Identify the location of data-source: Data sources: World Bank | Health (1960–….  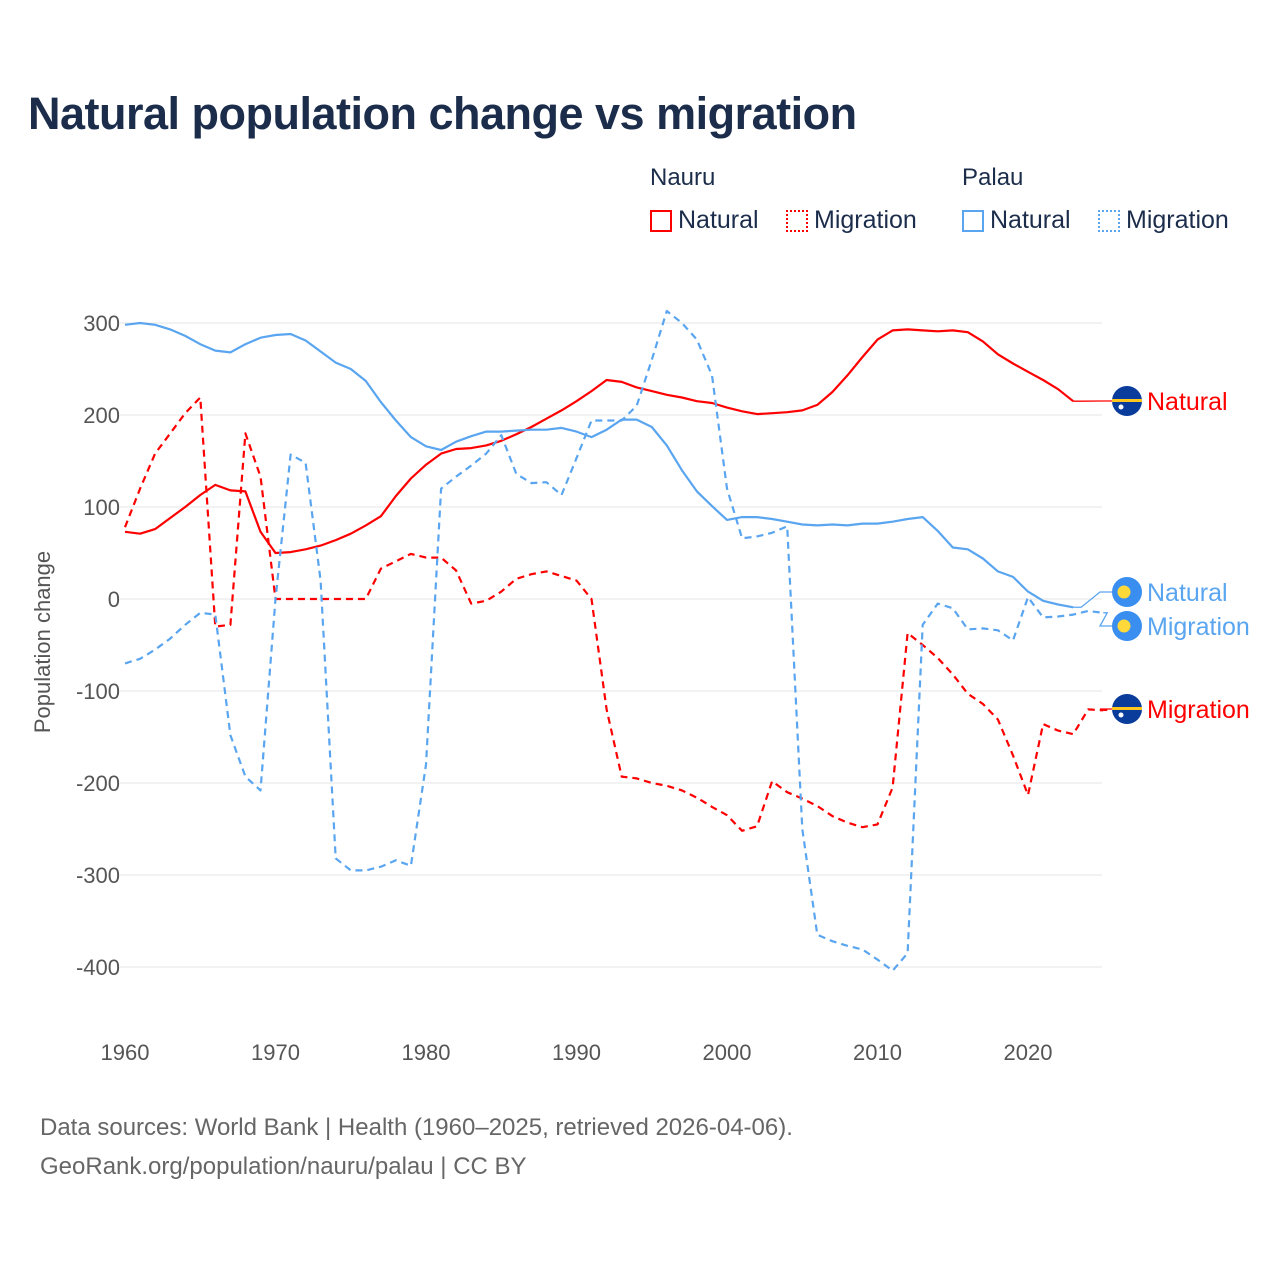
(416, 1127).